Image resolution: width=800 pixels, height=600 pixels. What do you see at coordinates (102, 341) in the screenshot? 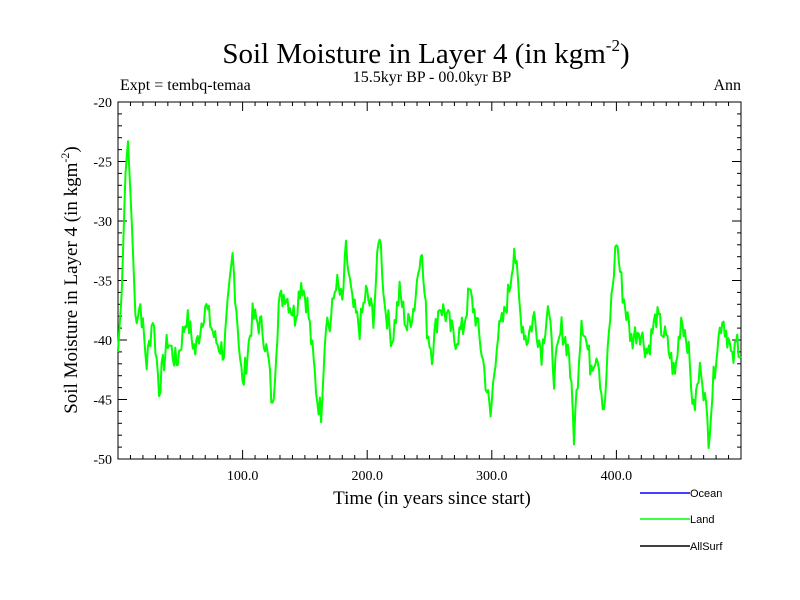
I see `y-tick-label: -40` at bounding box center [102, 341].